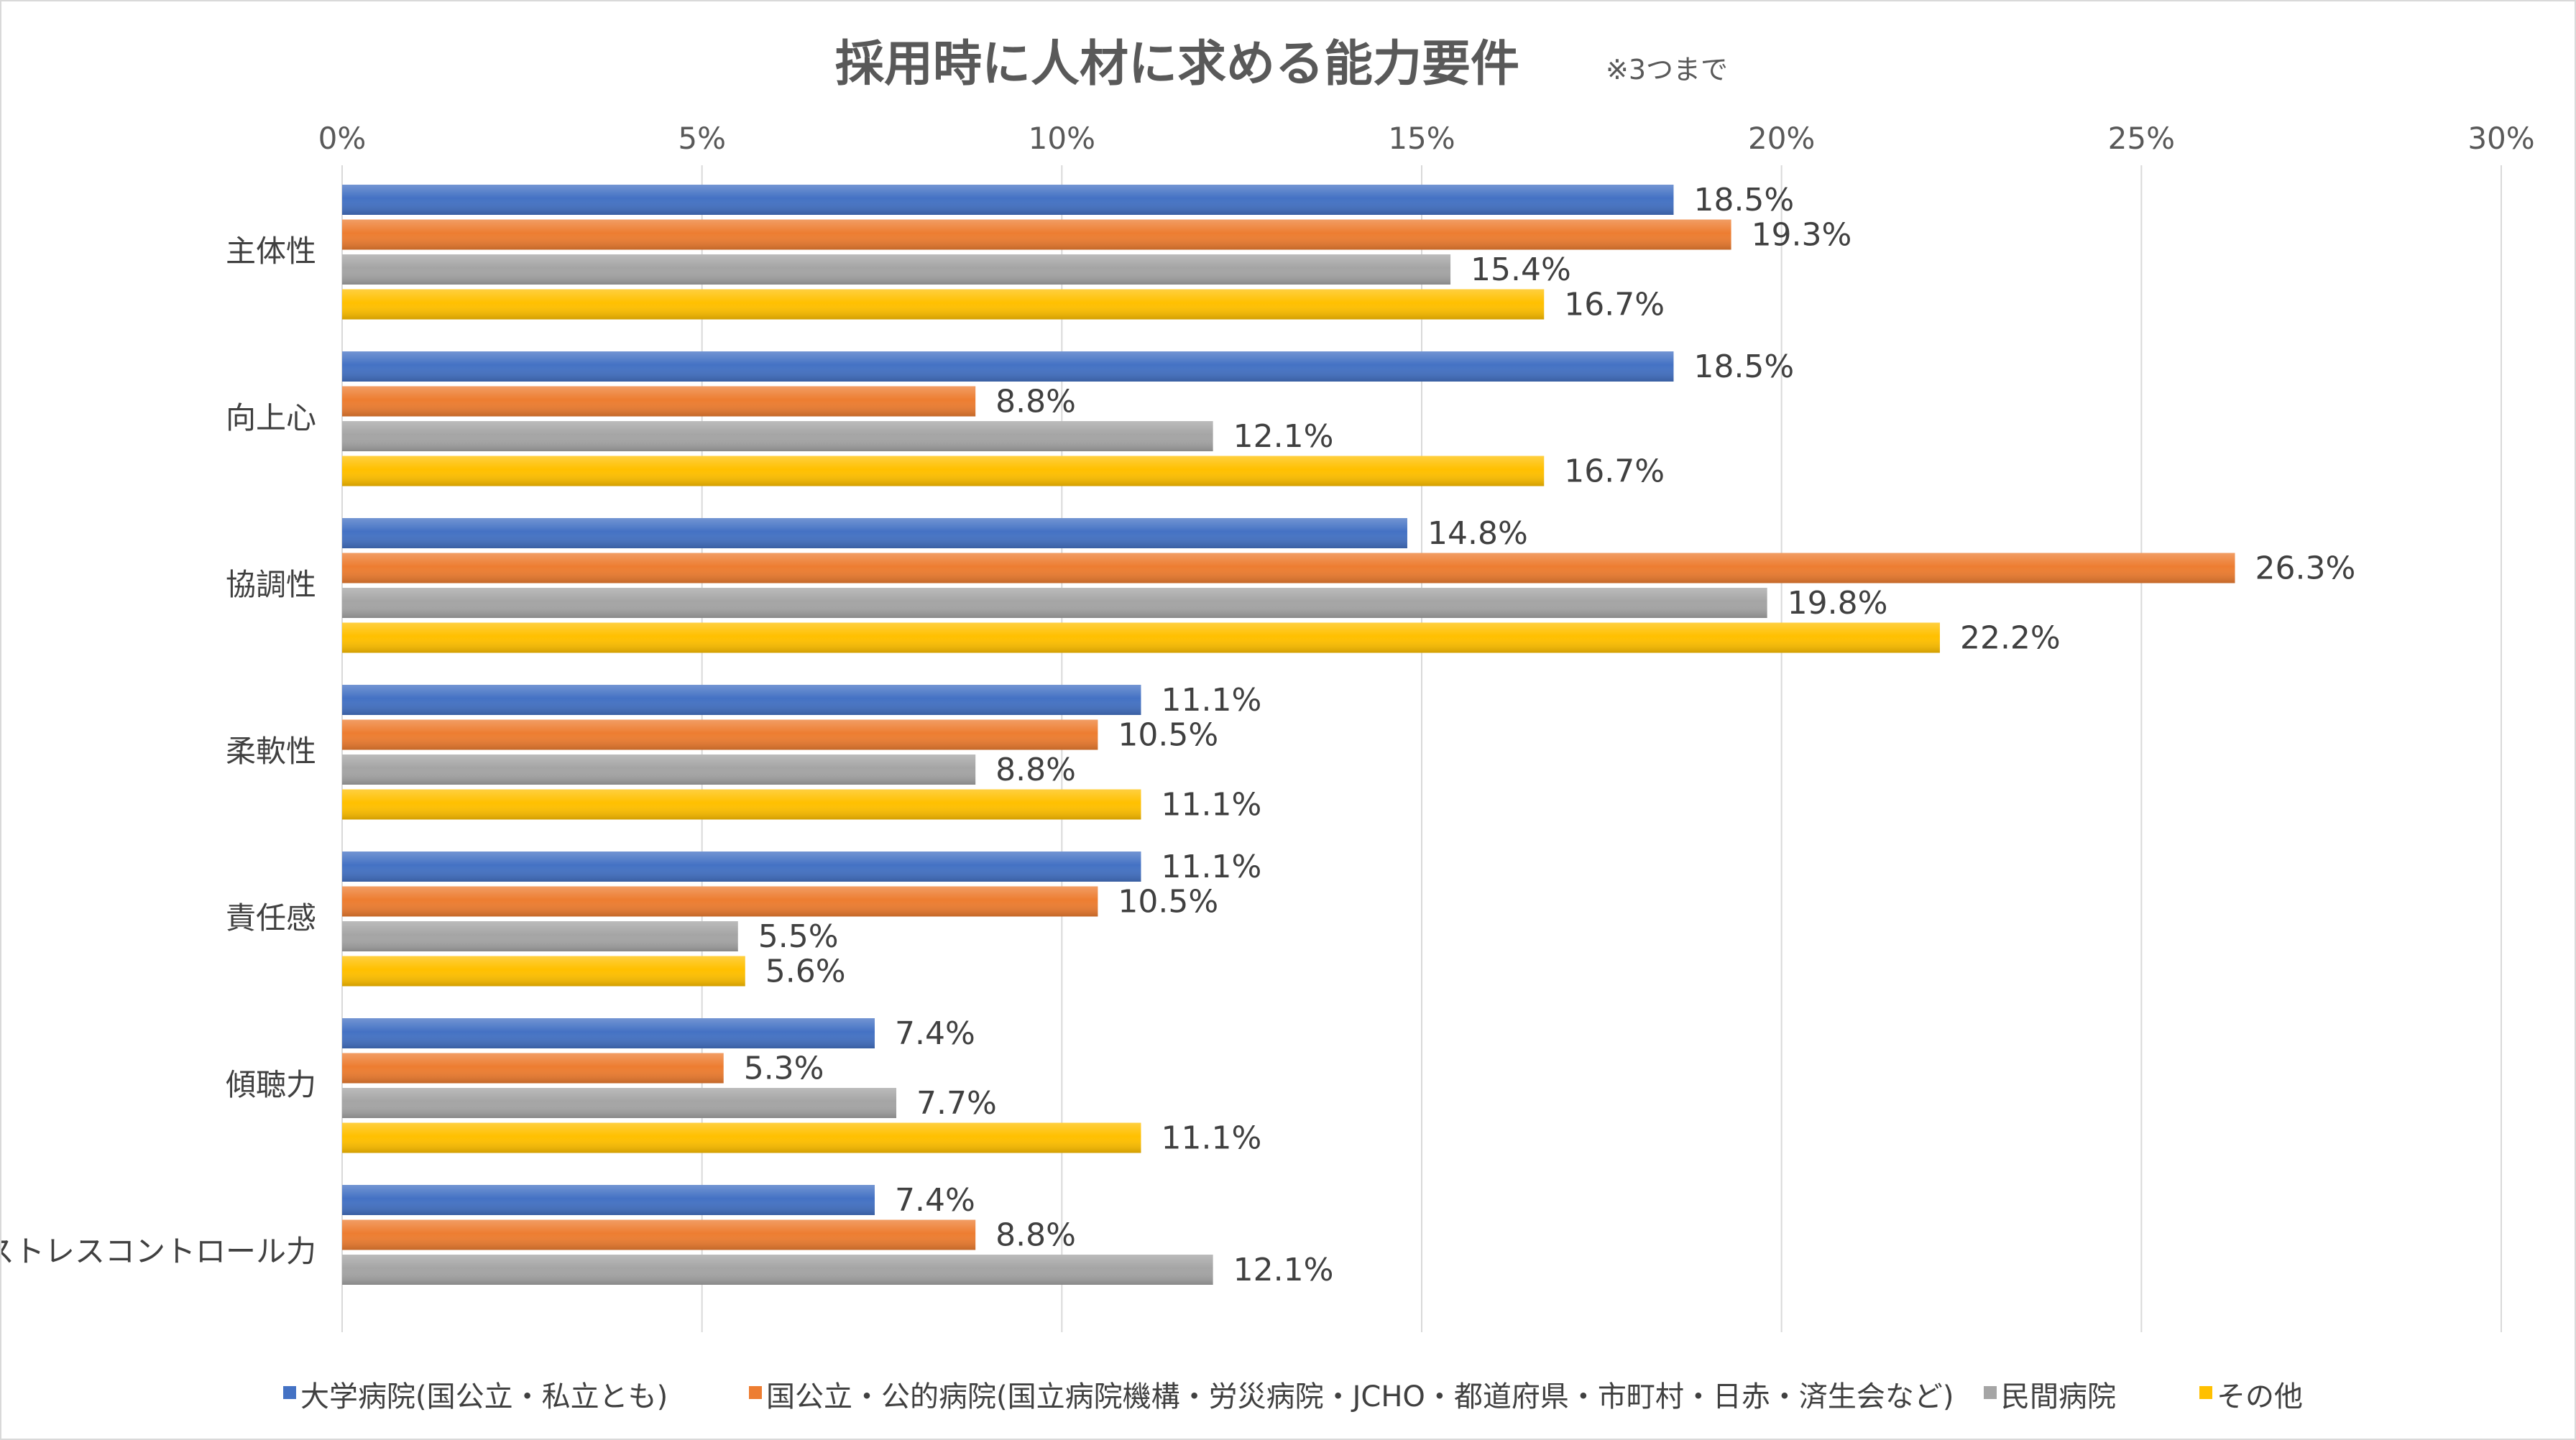 The image size is (2576, 1440). Describe the element at coordinates (2500, 138) in the screenshot. I see `x-tick-label: 30%` at that location.